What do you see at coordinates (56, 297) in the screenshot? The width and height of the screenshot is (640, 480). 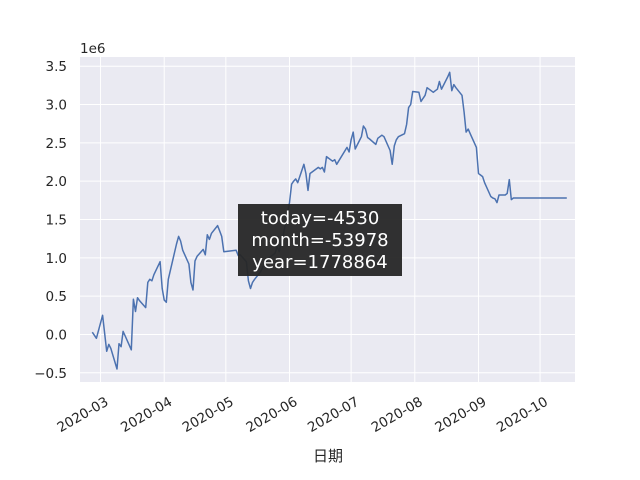 I see `y-tick-label: 0.5` at bounding box center [56, 297].